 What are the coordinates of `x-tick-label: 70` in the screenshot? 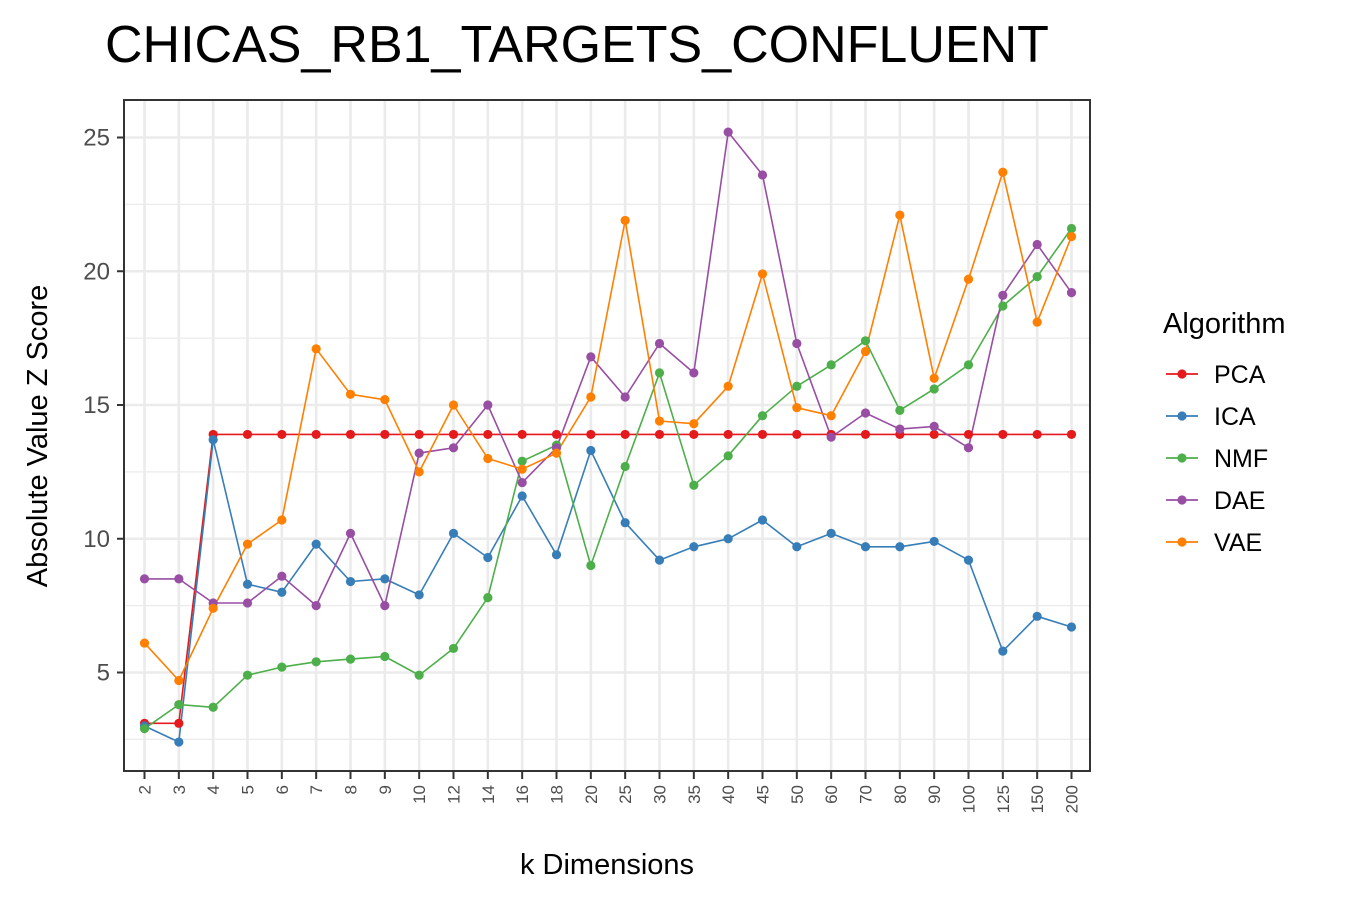 It's located at (866, 794).